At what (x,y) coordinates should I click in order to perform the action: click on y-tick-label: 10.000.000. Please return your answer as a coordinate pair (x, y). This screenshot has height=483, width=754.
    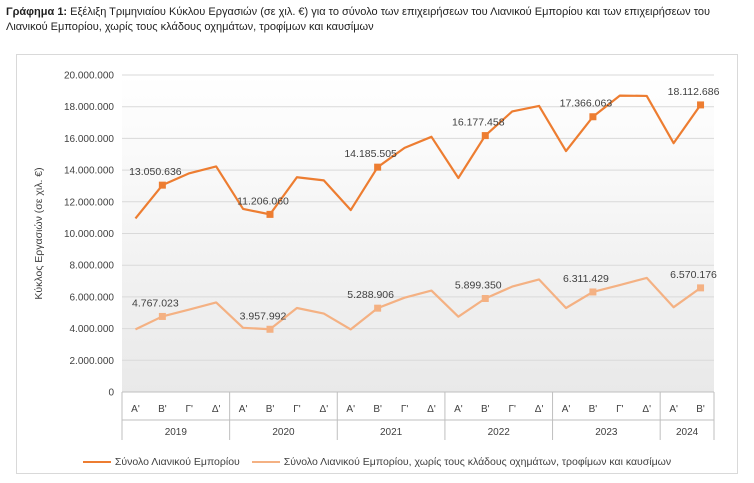
    Looking at the image, I should click on (89, 234).